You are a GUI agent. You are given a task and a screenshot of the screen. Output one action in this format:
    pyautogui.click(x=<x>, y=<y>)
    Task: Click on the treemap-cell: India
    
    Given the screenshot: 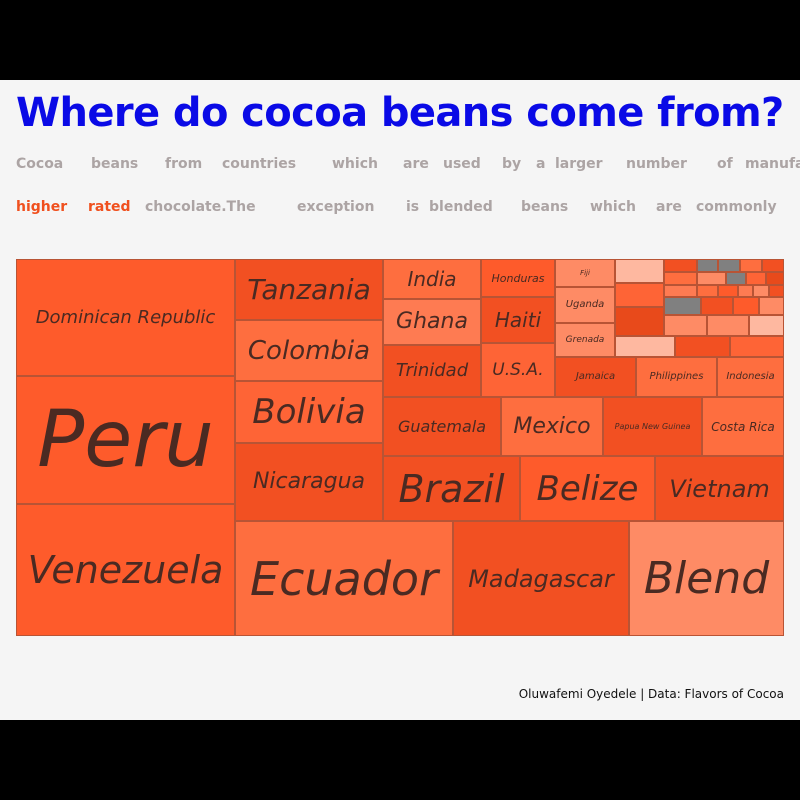 What is the action you would take?
    pyautogui.click(x=432, y=279)
    